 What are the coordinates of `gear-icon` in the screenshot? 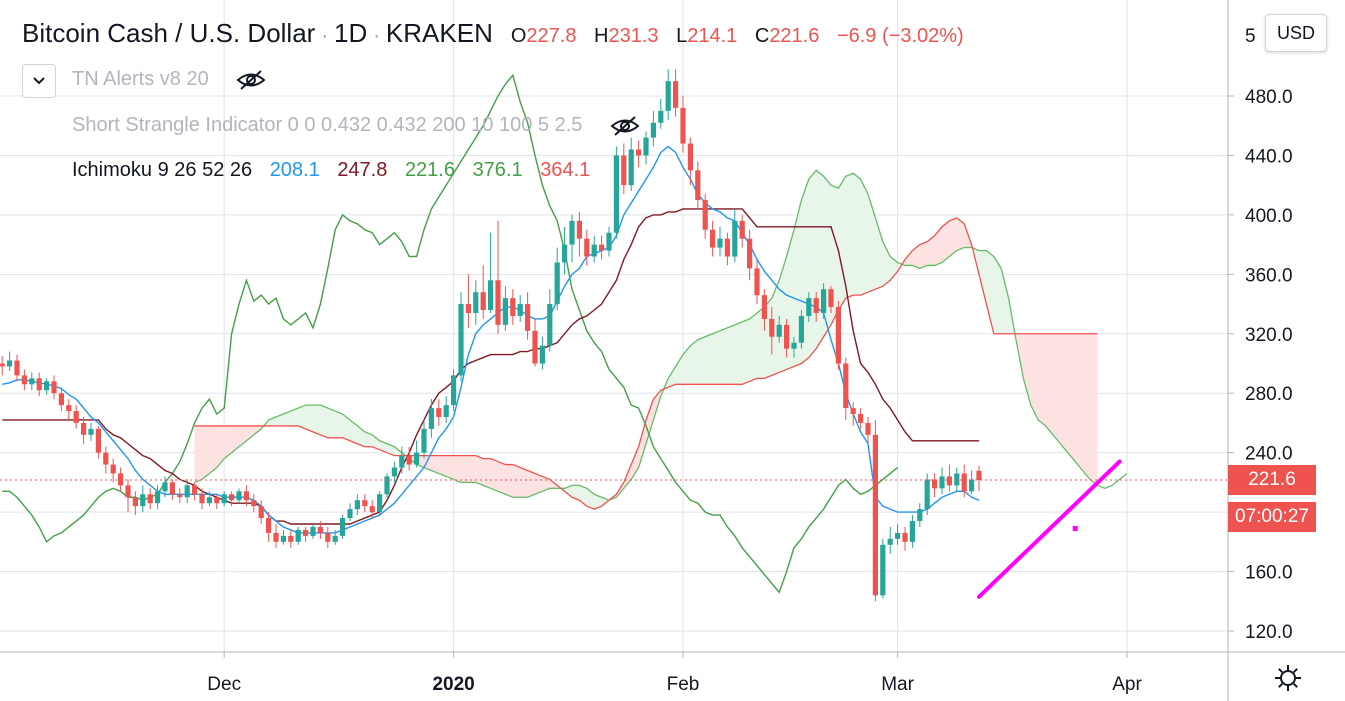 It's located at (1288, 678).